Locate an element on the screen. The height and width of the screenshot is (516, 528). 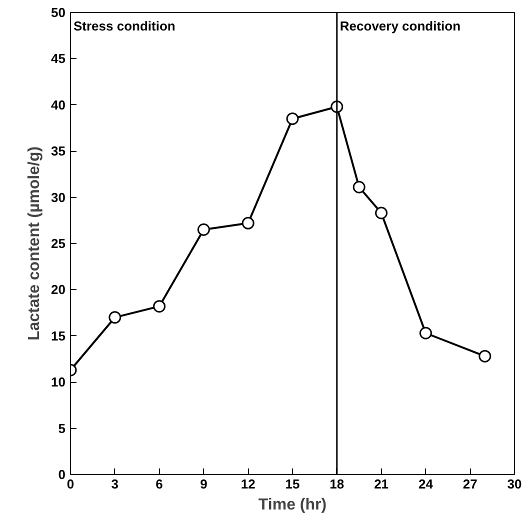
y-tick-label: 0 is located at coordinates (62, 474).